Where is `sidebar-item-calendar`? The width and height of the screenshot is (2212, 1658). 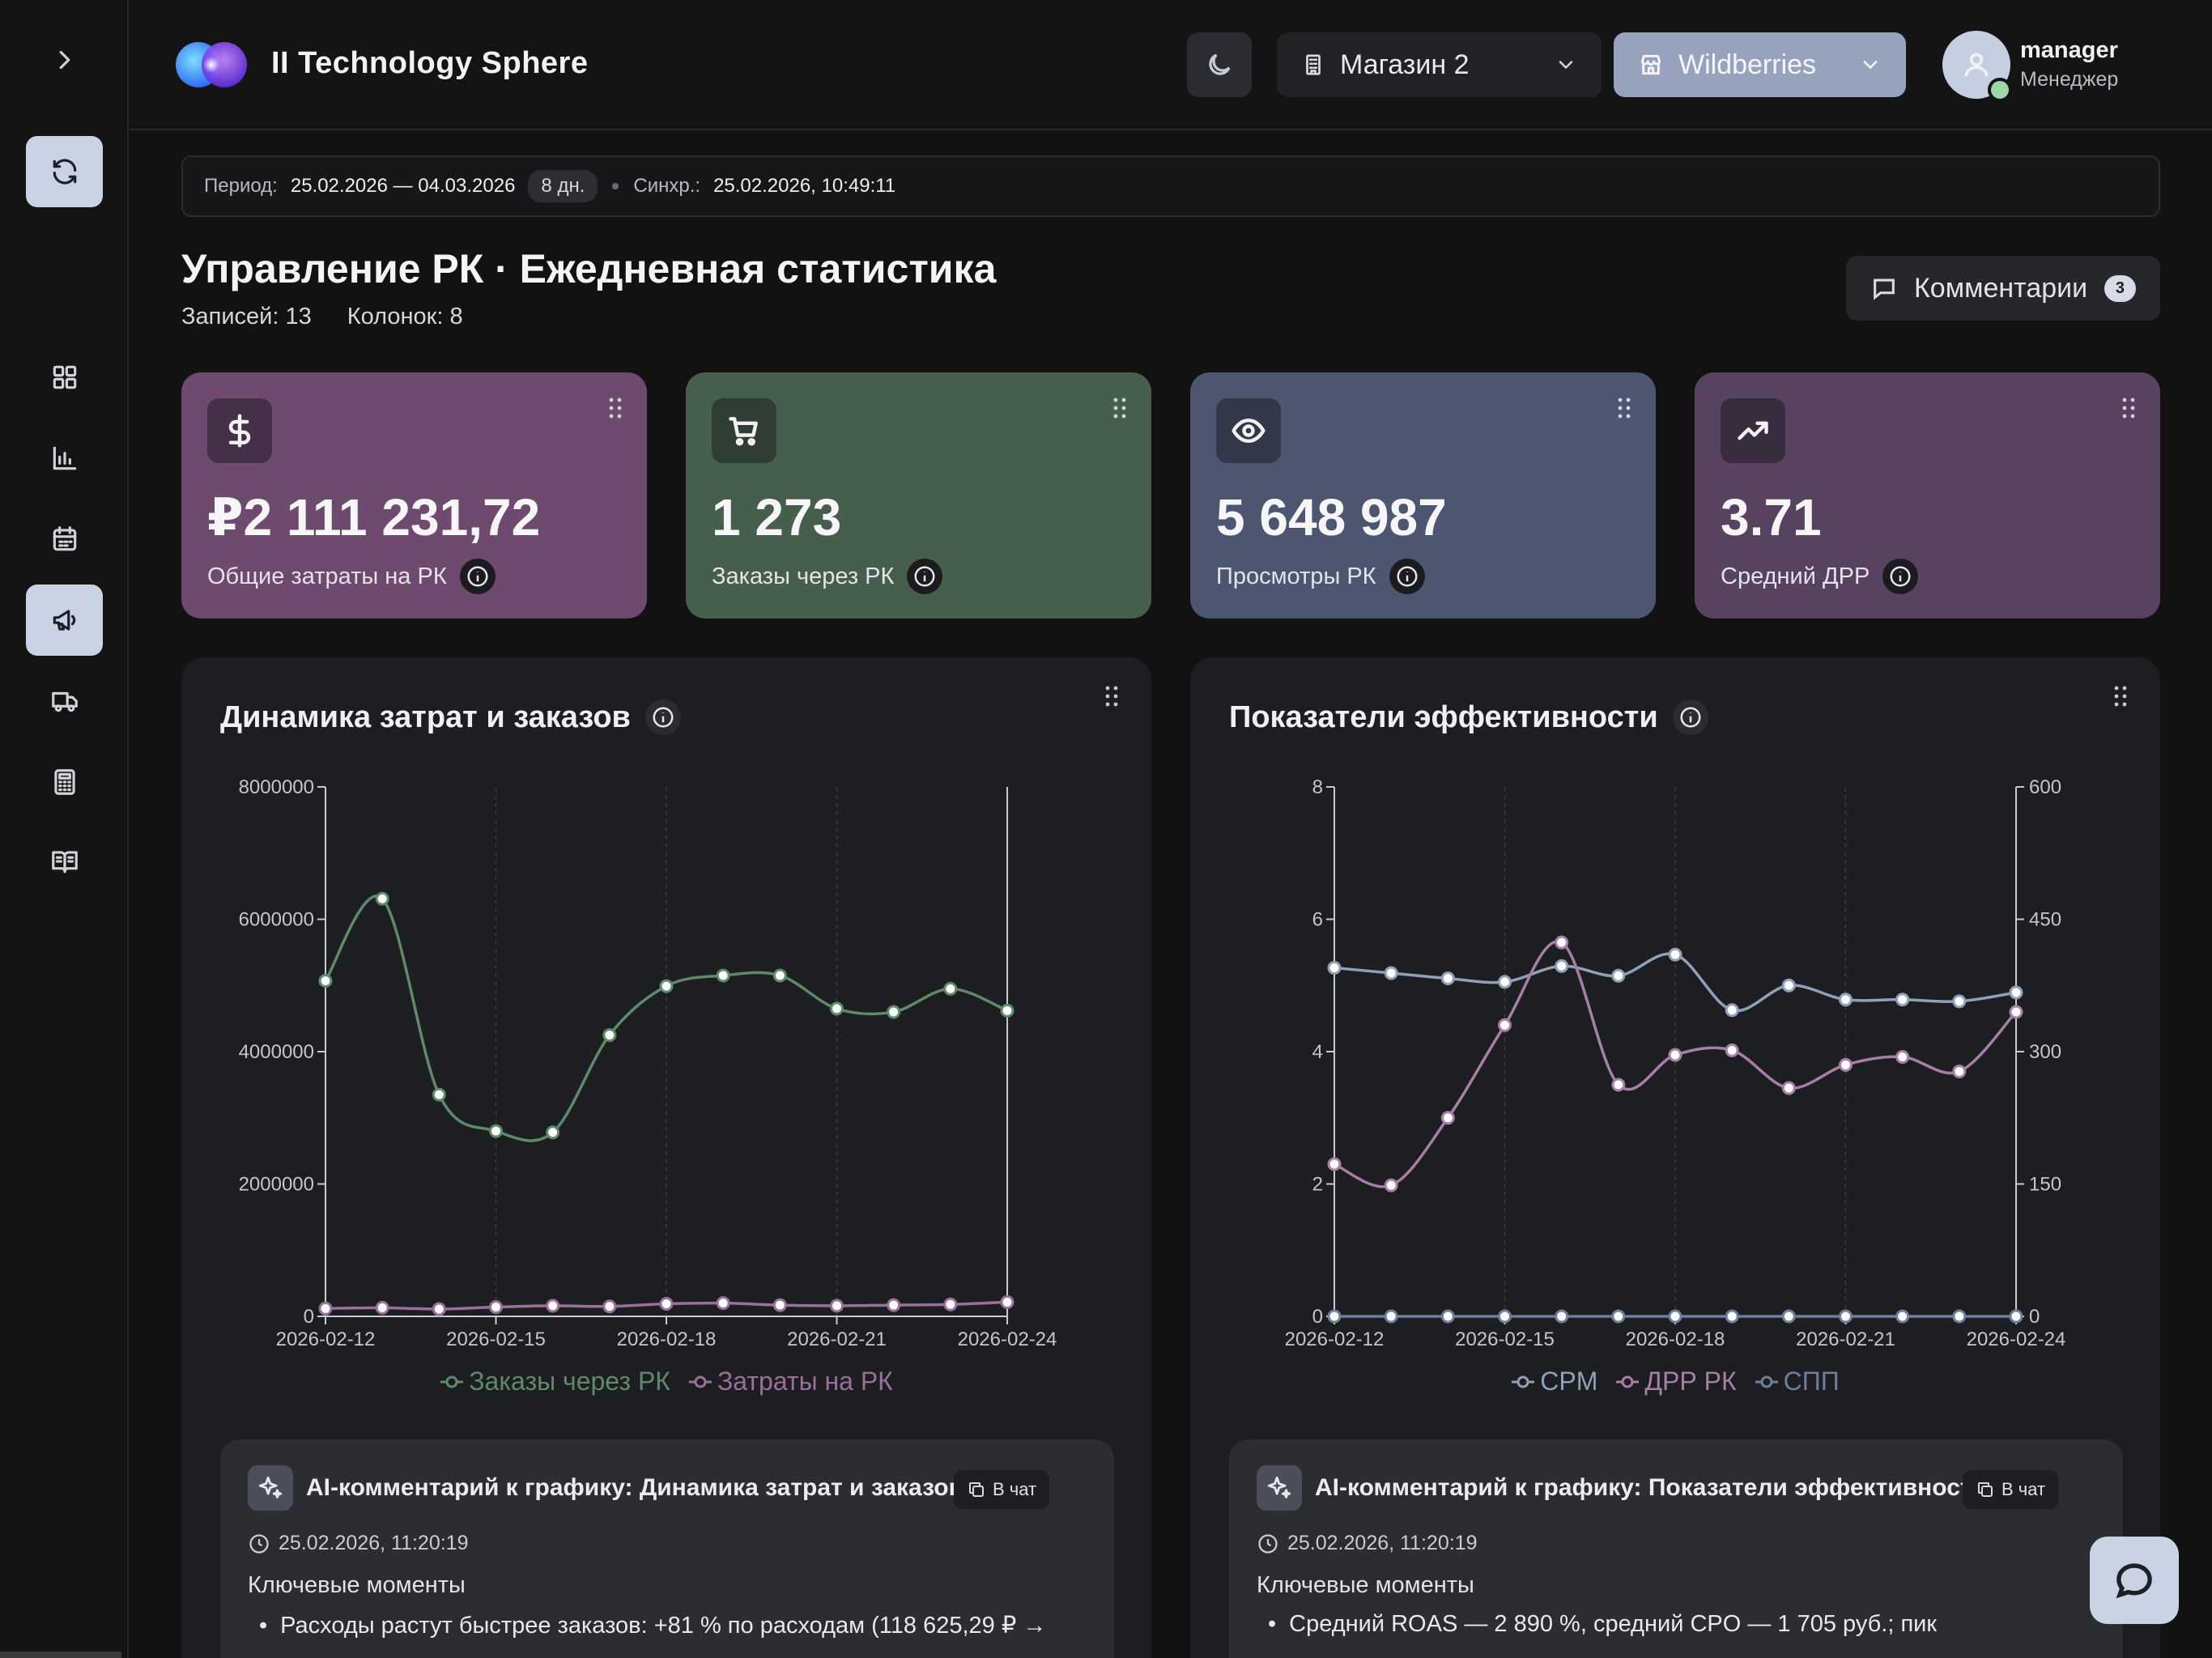
sidebar-item-calendar is located at coordinates (64, 539).